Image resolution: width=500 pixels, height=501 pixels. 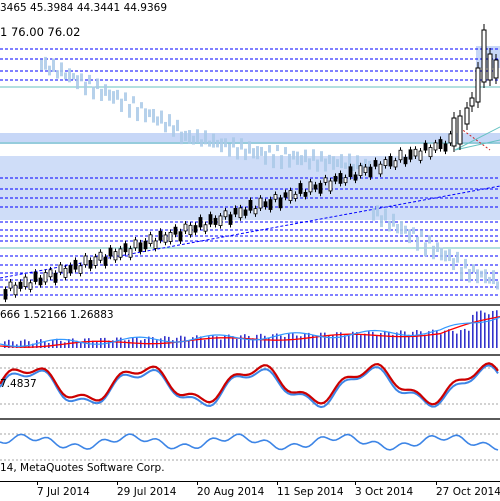 I want to click on stochastic-values-label: 7.4837, so click(x=18, y=384).